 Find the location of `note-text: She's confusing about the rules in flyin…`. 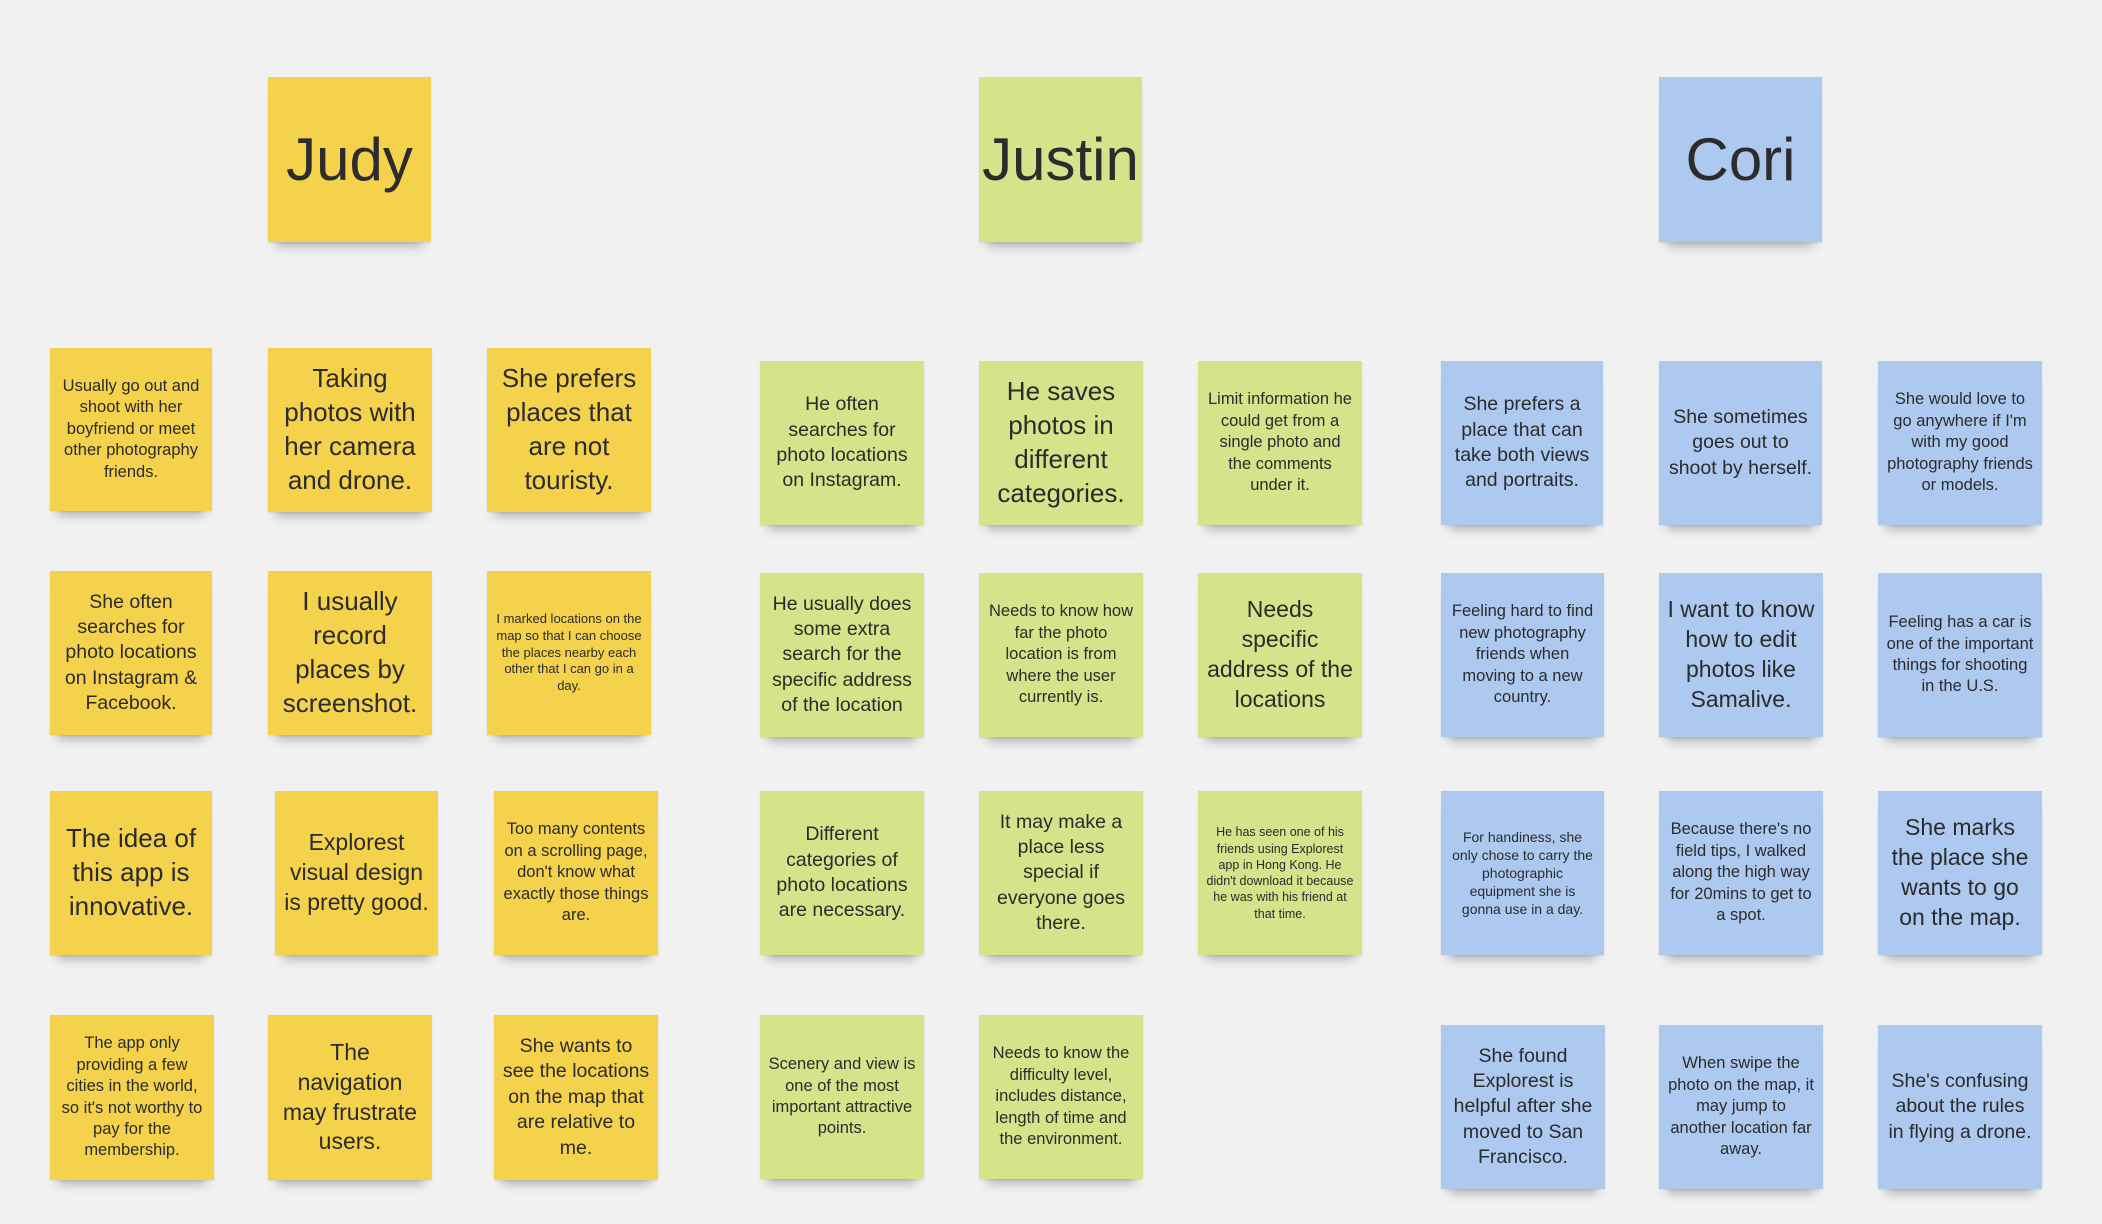

note-text: She's confusing about the rules in flyin… is located at coordinates (1960, 1106).